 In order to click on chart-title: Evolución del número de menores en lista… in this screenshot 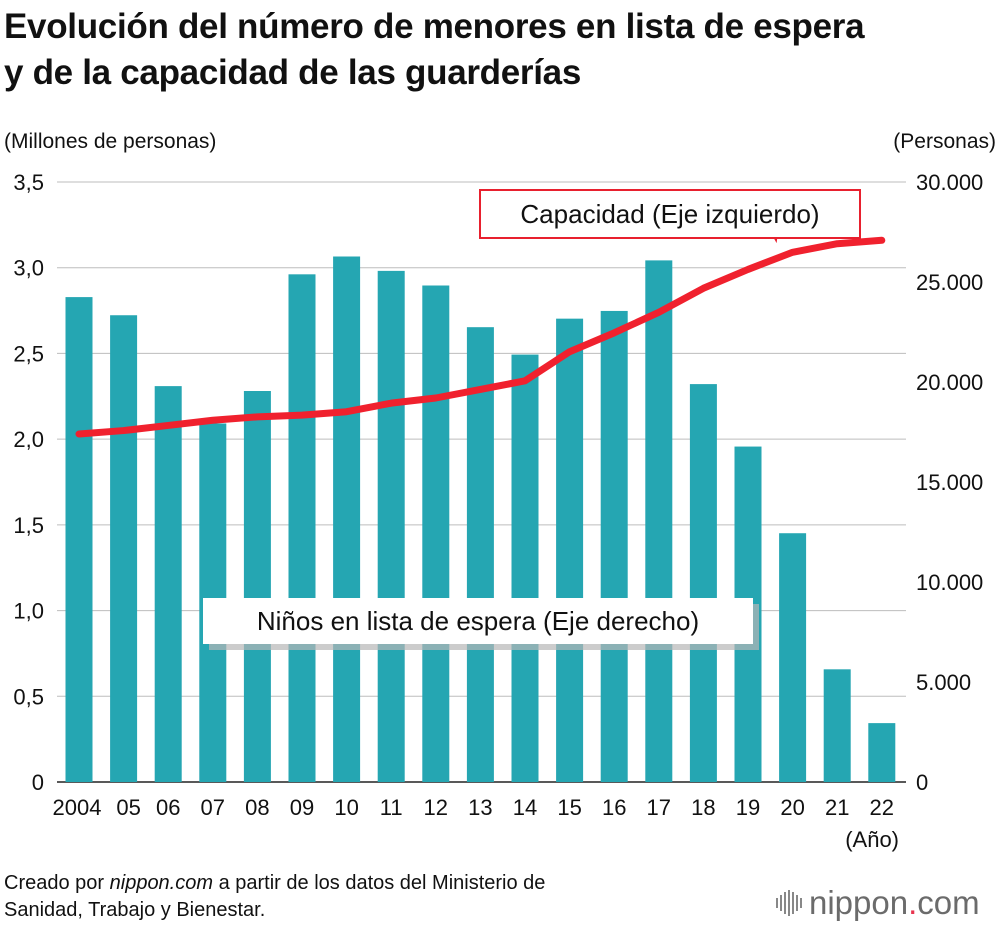, I will do `click(501, 50)`.